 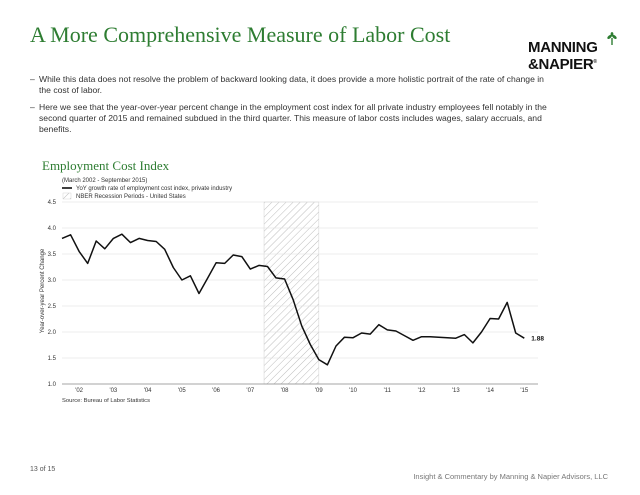 What do you see at coordinates (113, 391) in the screenshot?
I see `x-tick-label: '03` at bounding box center [113, 391].